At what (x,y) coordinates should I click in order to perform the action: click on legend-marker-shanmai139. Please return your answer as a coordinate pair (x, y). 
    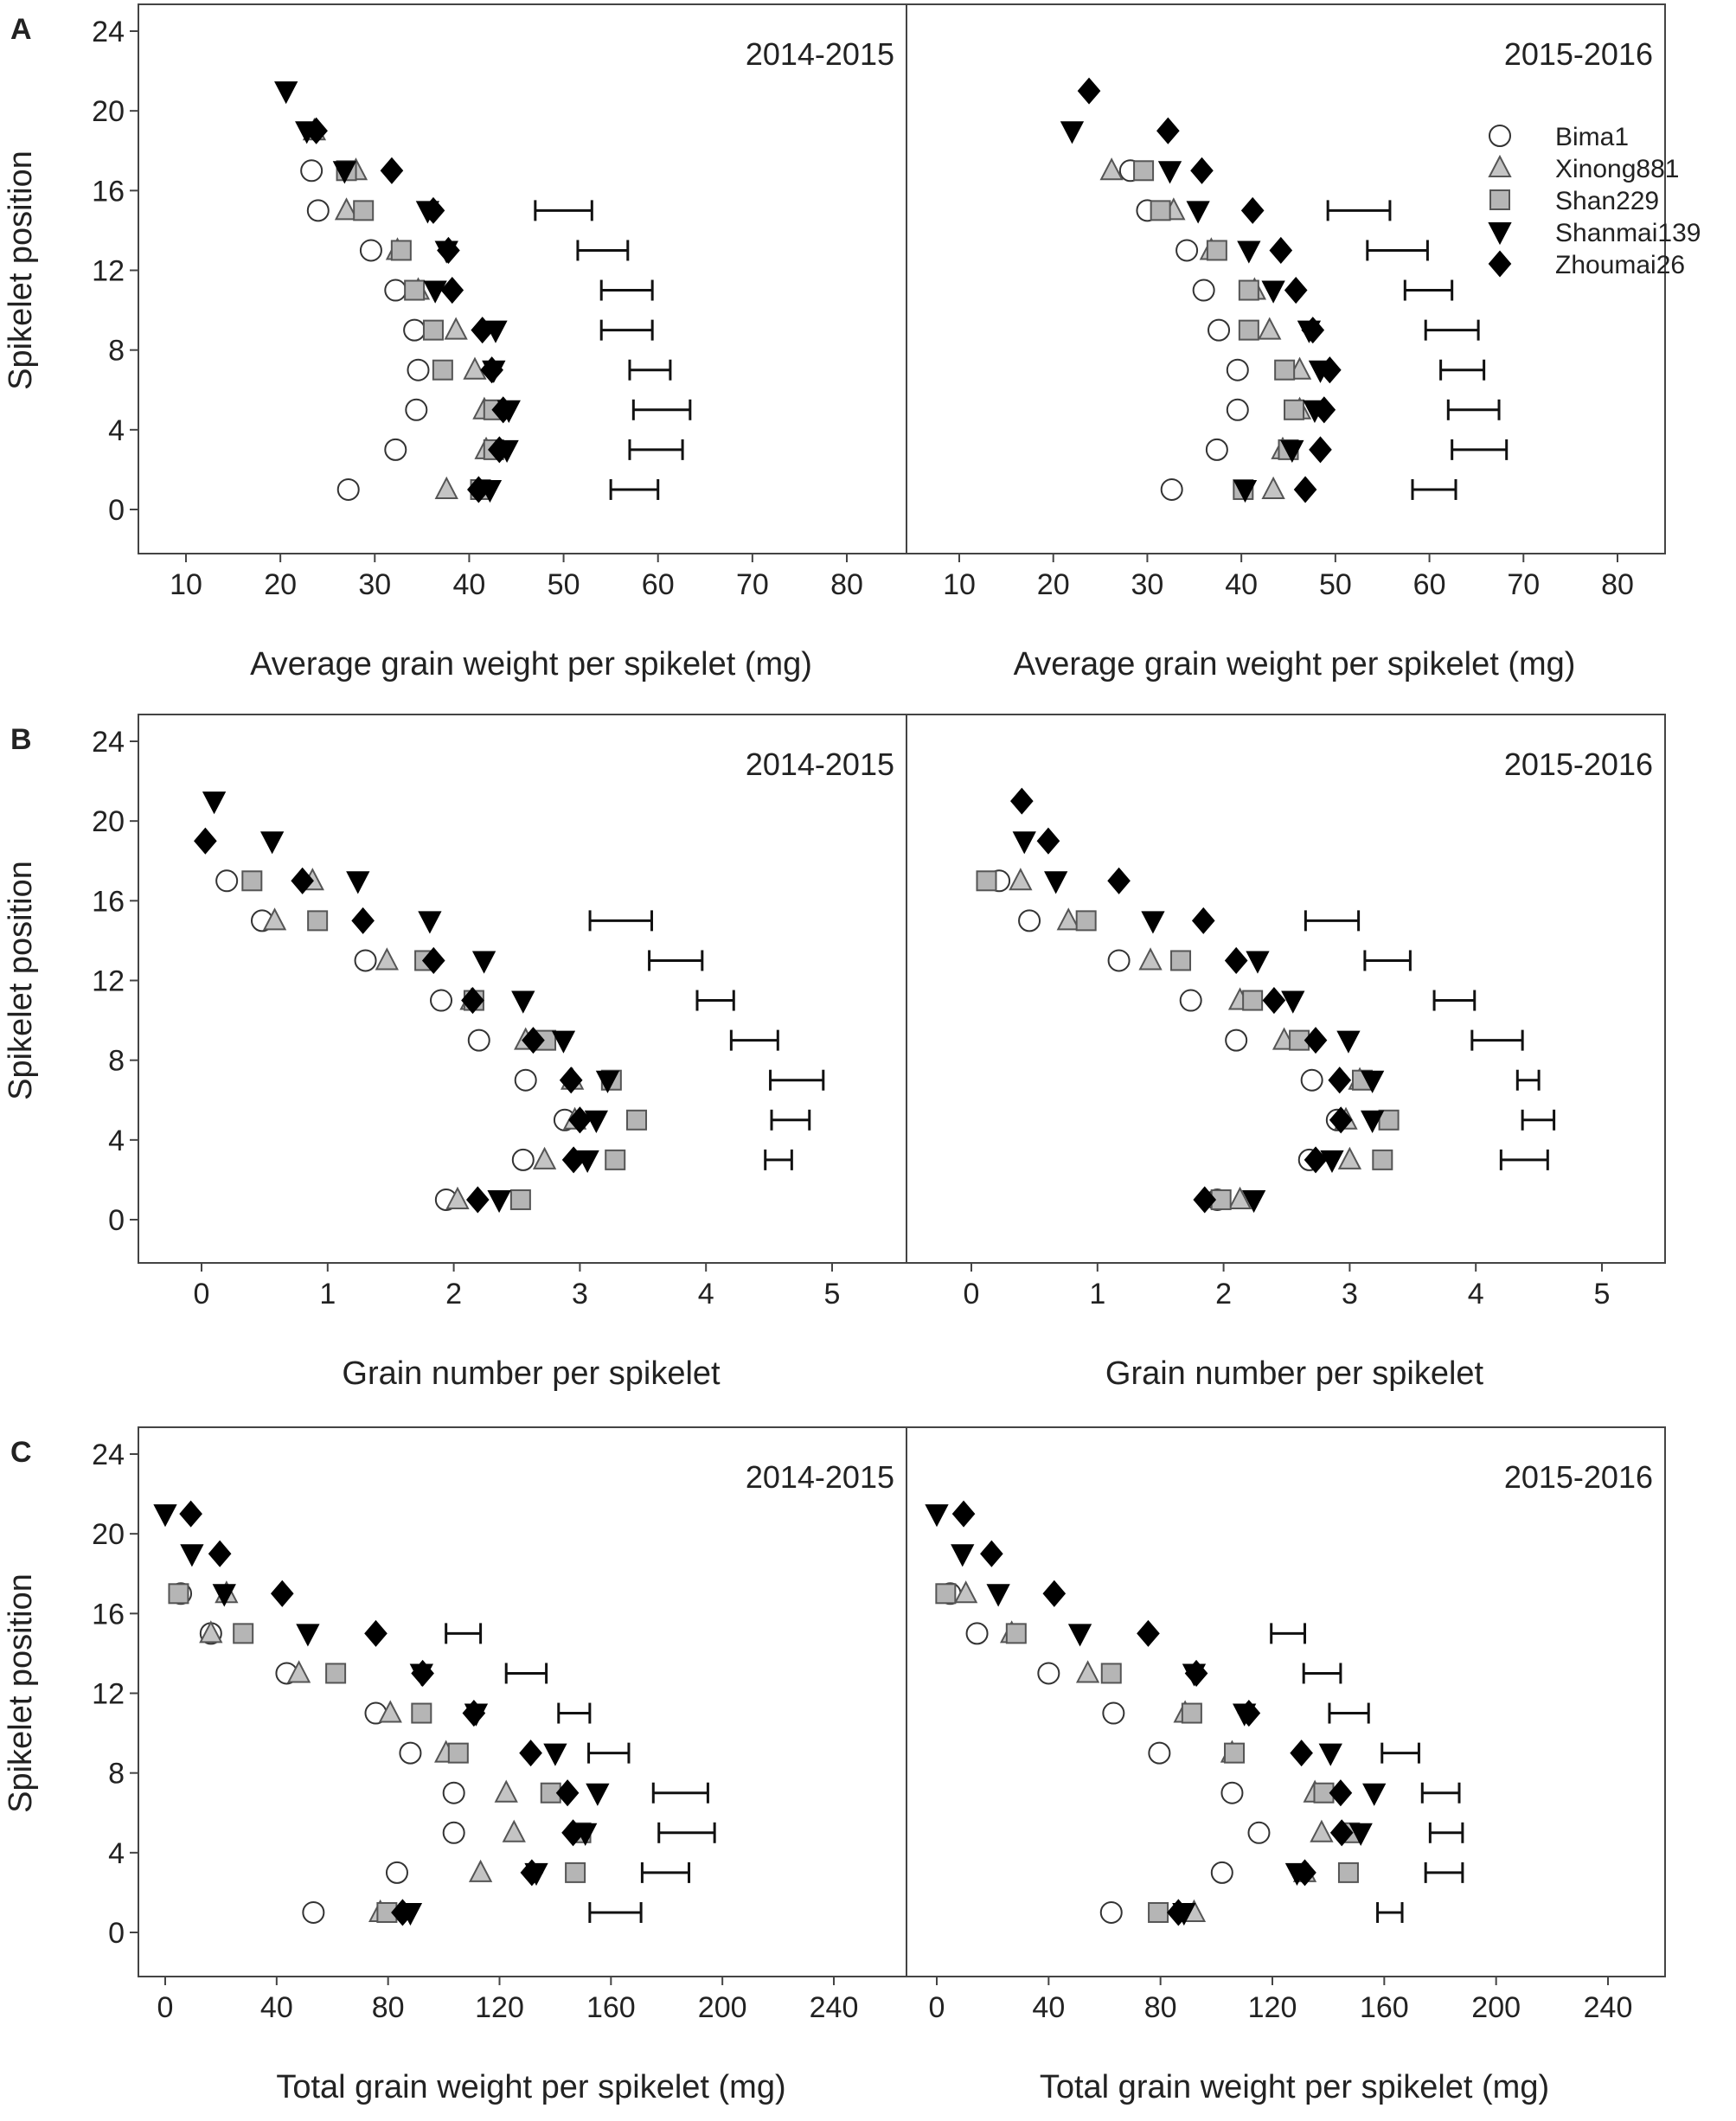
    Looking at the image, I should click on (1500, 234).